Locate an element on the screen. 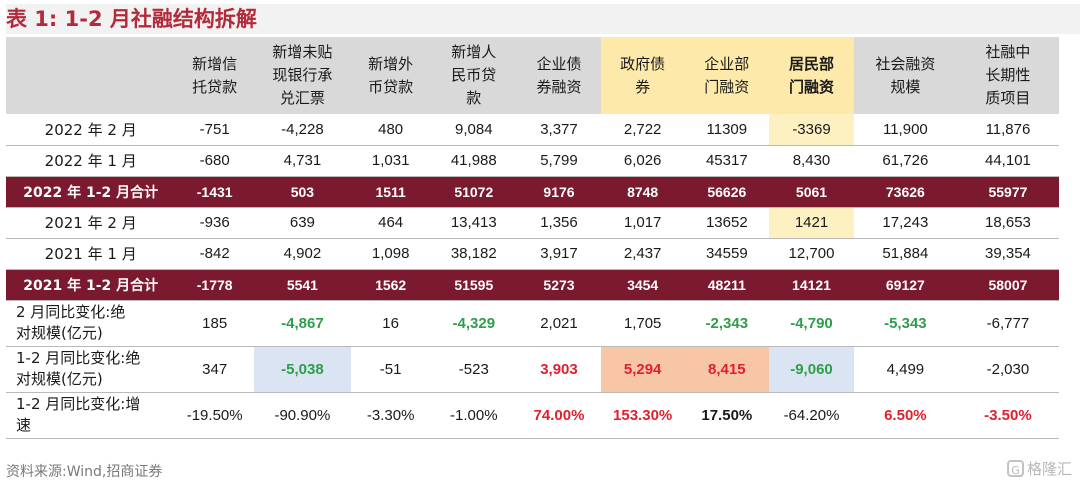 Image resolution: width=1080 pixels, height=483 pixels. table-cell: 34559 is located at coordinates (726, 253).